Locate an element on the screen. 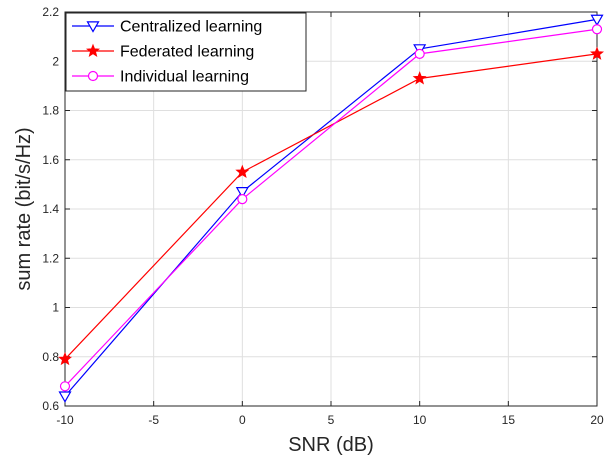 This screenshot has width=608, height=461. legend-label: Centralized learning is located at coordinates (191, 27).